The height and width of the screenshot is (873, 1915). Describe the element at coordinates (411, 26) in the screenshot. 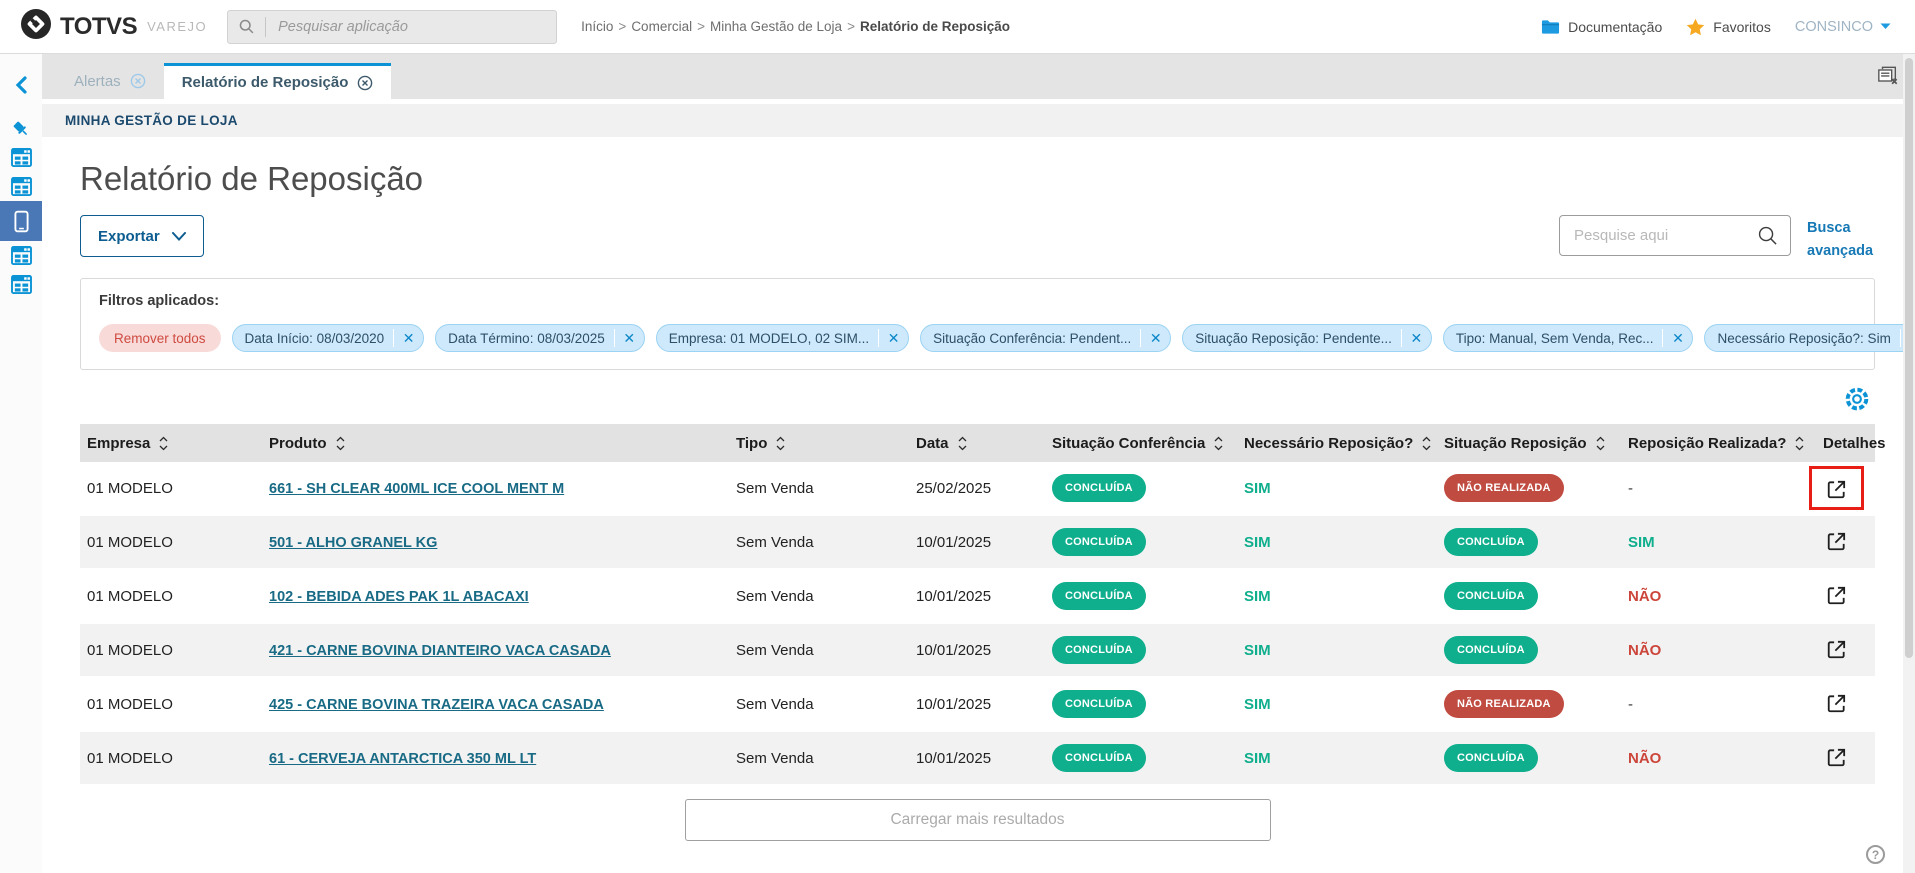

I see `app-search-input` at that location.